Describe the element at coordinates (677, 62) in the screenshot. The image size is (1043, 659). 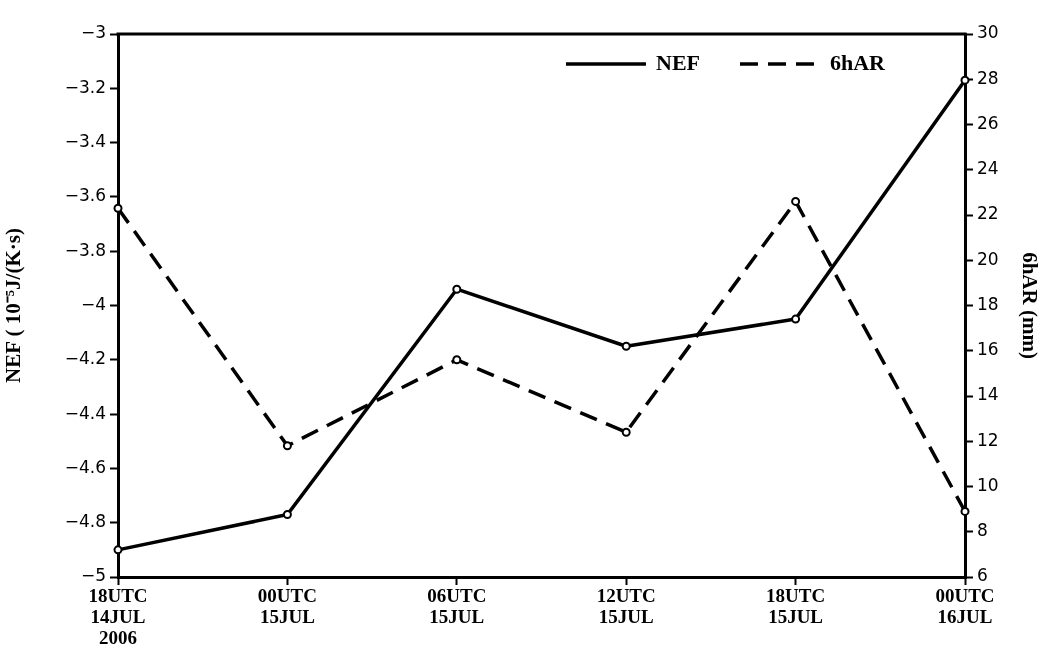
I see `legend-label: NEF` at that location.